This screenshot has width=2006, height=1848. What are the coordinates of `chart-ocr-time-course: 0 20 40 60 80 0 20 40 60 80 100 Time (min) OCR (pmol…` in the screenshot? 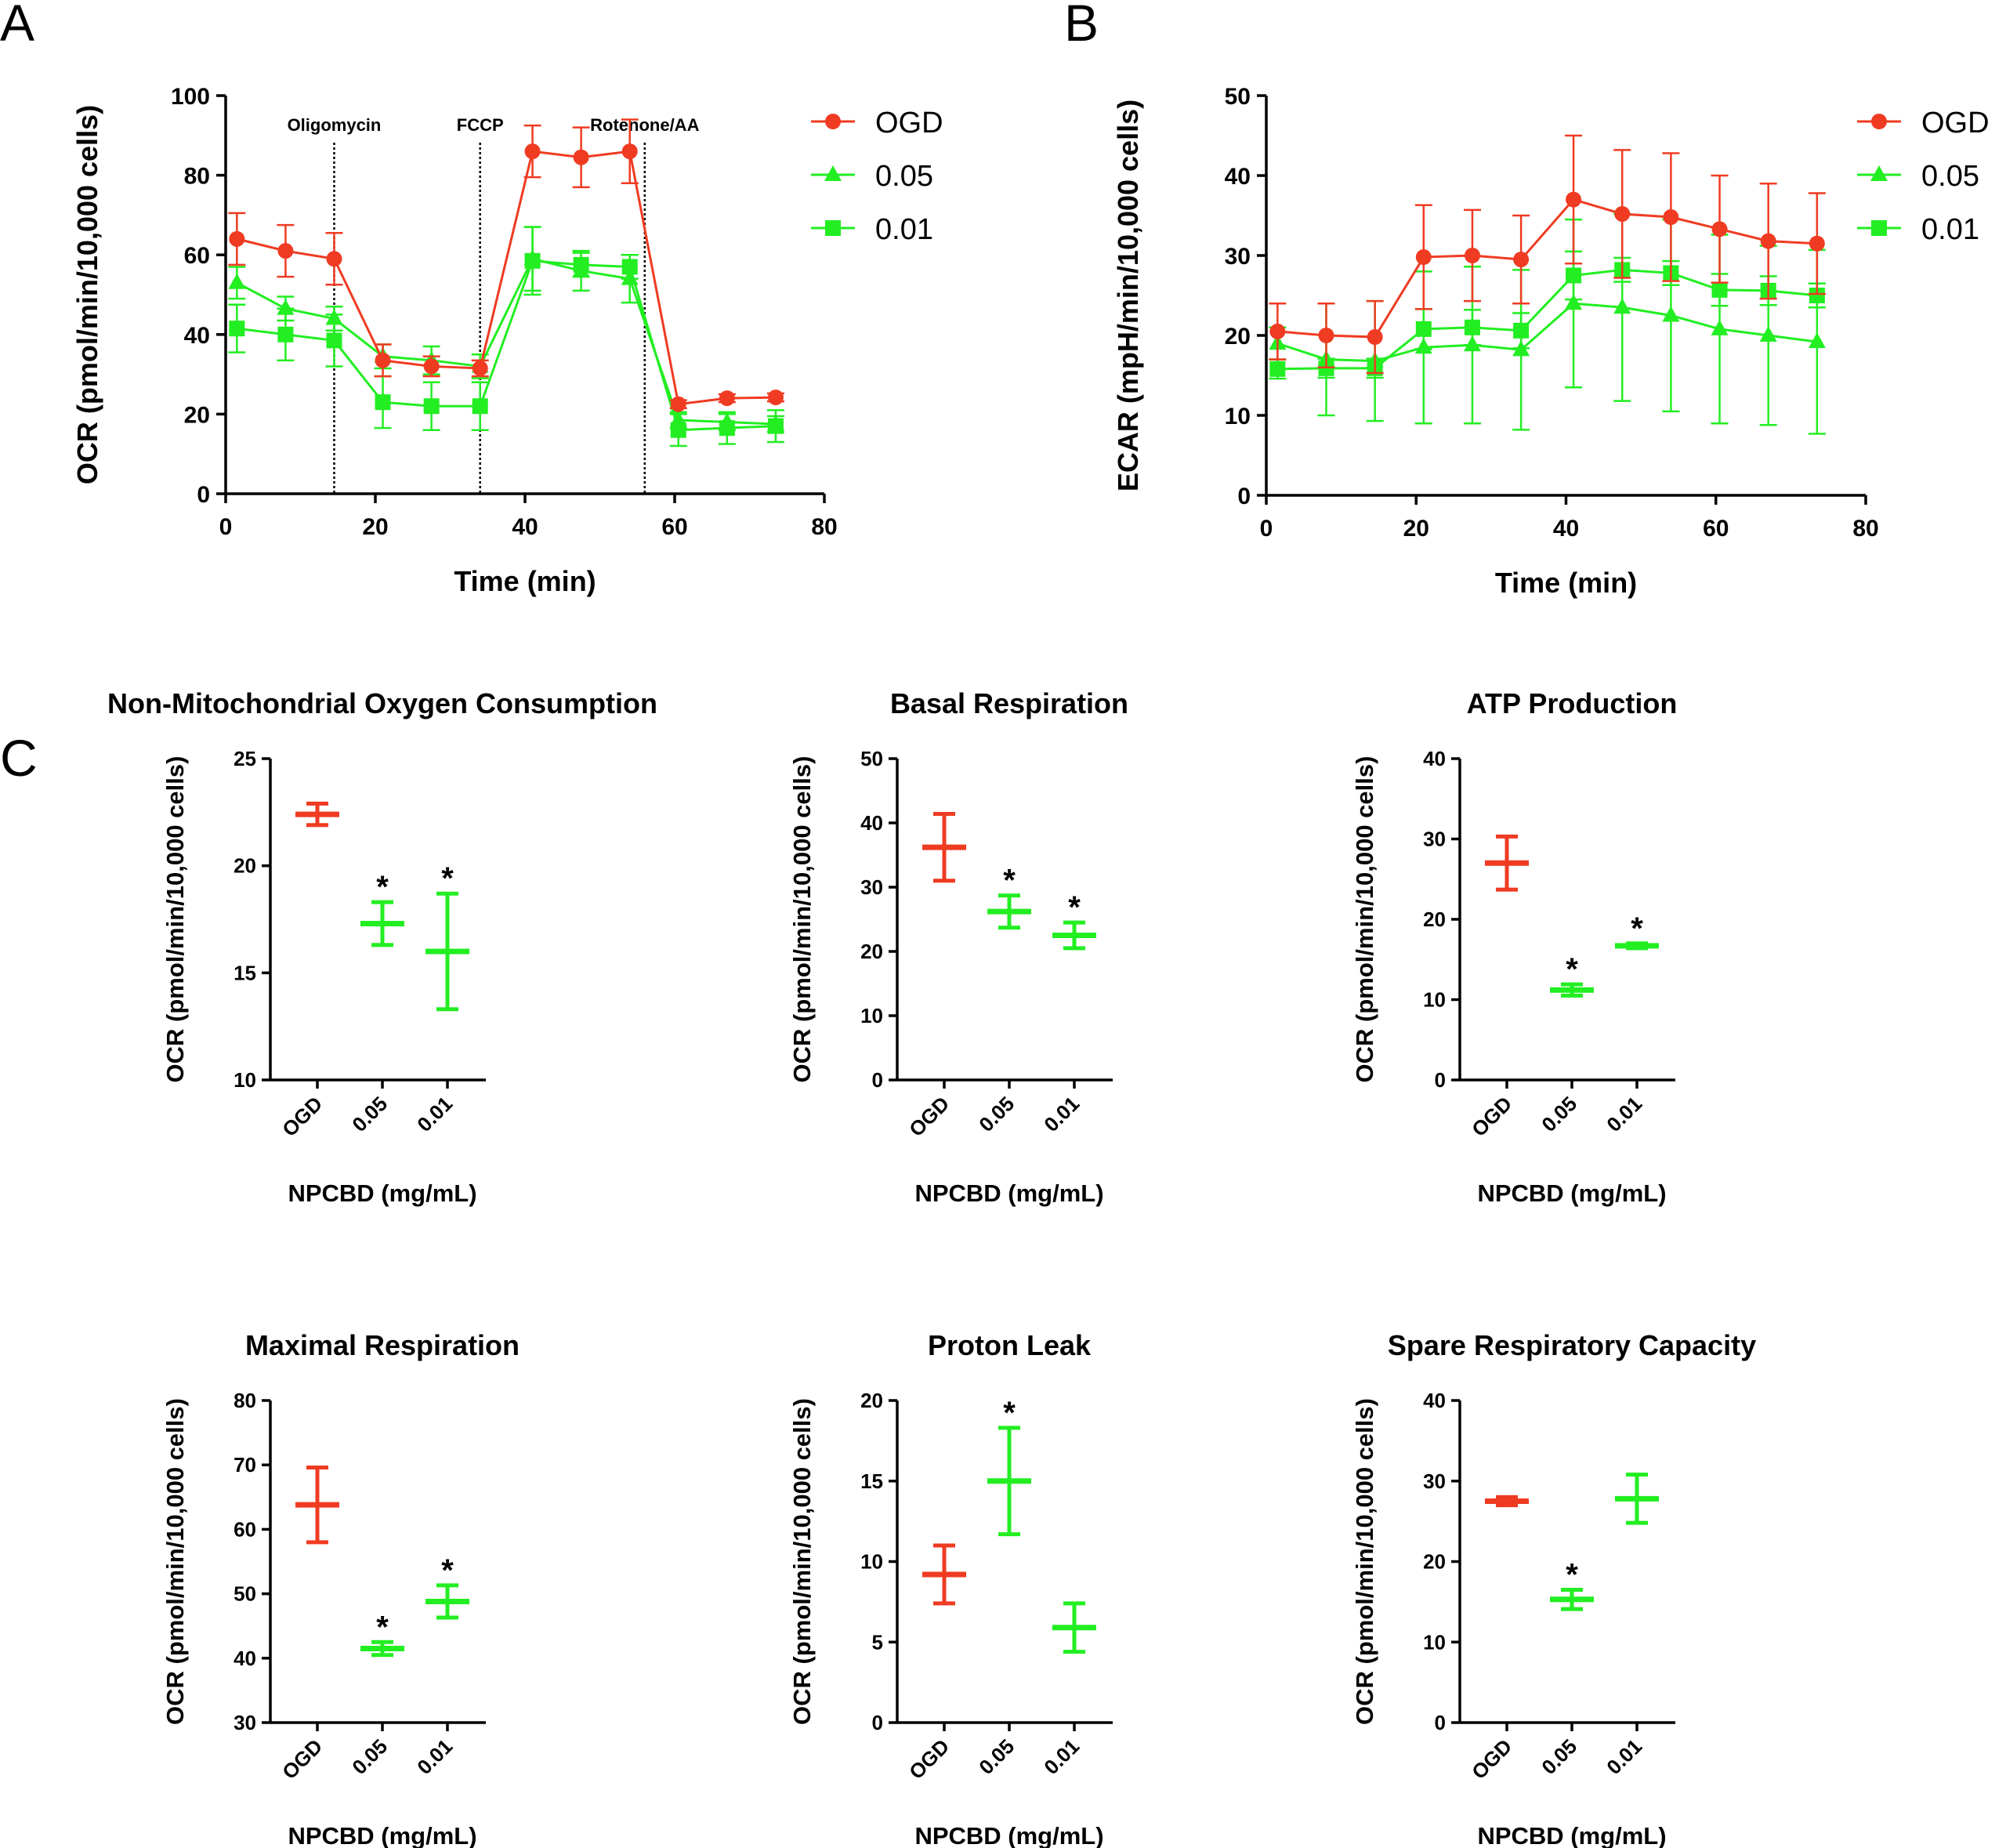 It's located at (507, 340).